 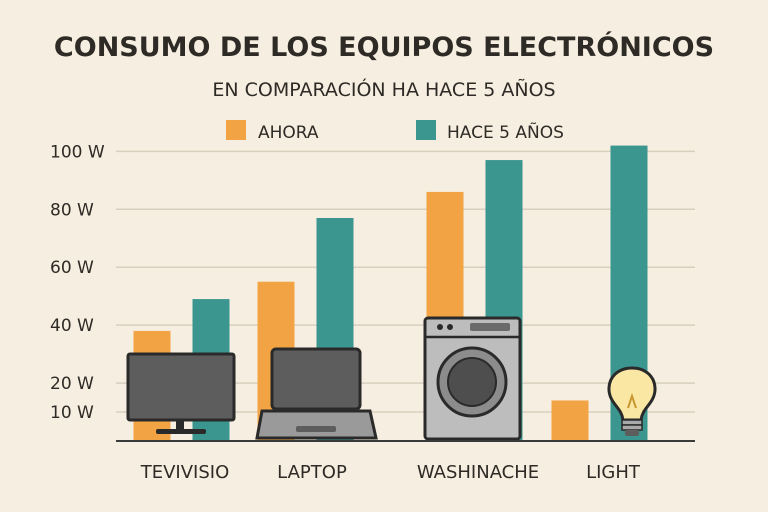 I want to click on legend-label-ahora: AHORA, so click(x=288, y=133).